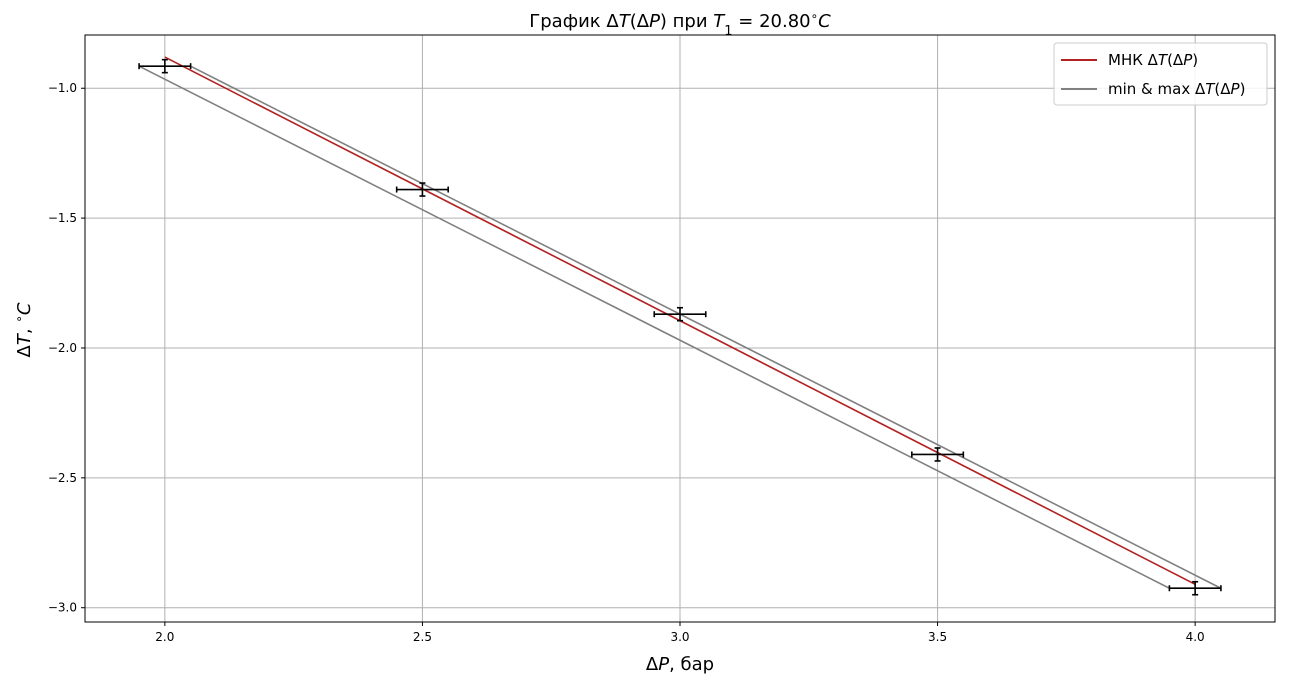 The width and height of the screenshot is (1302, 687). What do you see at coordinates (62, 88) in the screenshot?
I see `y-tick-label: −1.0` at bounding box center [62, 88].